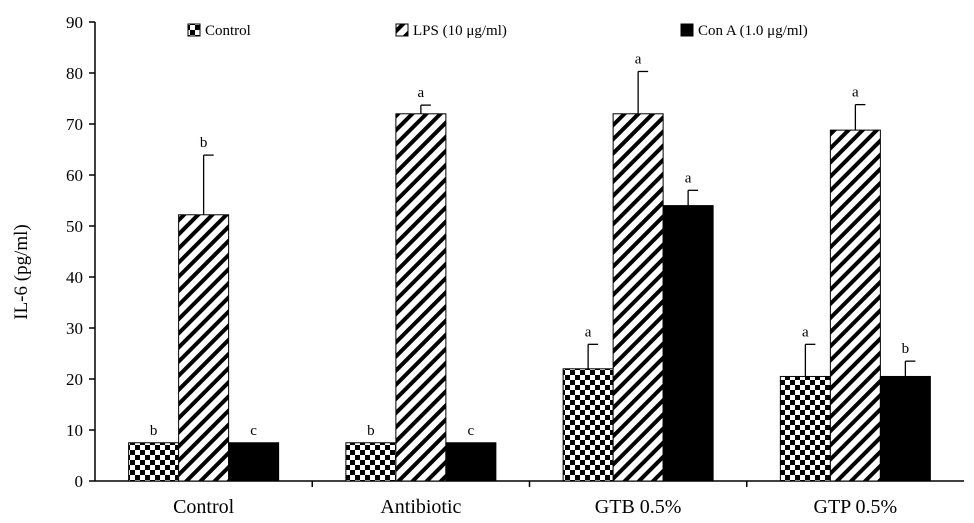  I want to click on y-tick-label: 10, so click(74, 430).